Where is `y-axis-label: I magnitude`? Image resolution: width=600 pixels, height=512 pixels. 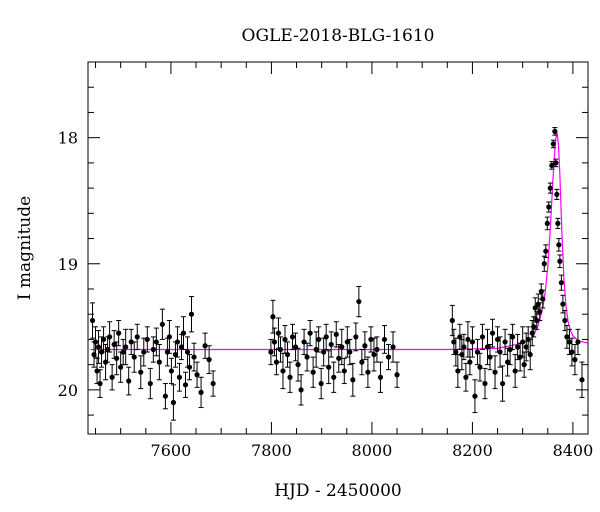
y-axis-label: I magnitude is located at coordinates (25, 248).